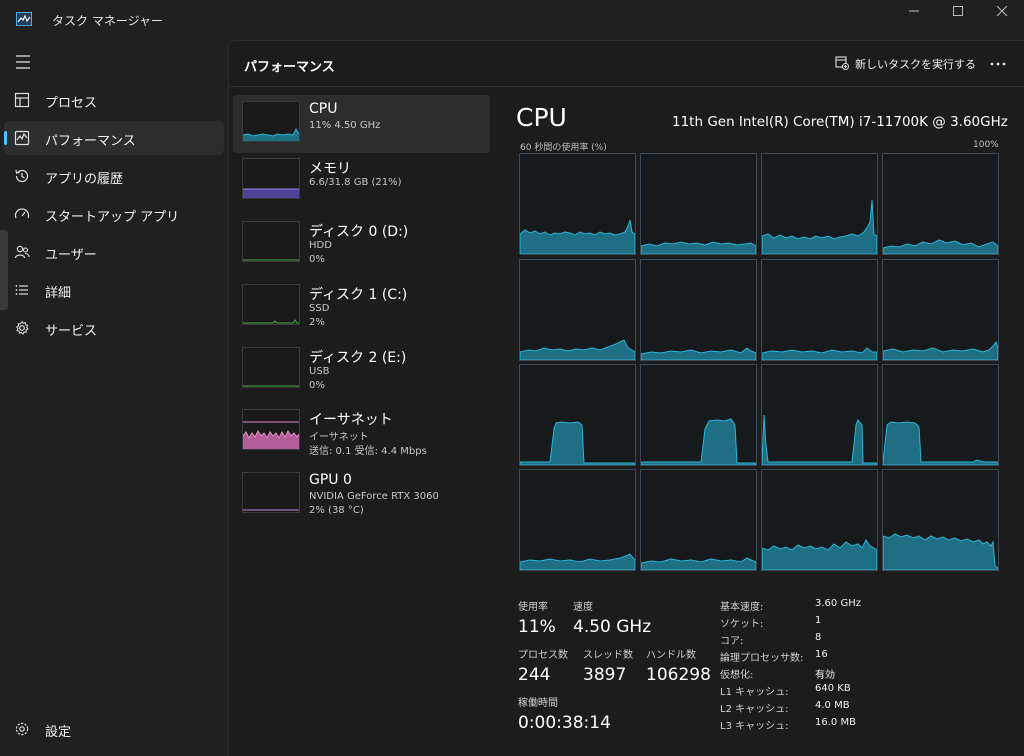  What do you see at coordinates (1002, 11) in the screenshot?
I see `close-button` at bounding box center [1002, 11].